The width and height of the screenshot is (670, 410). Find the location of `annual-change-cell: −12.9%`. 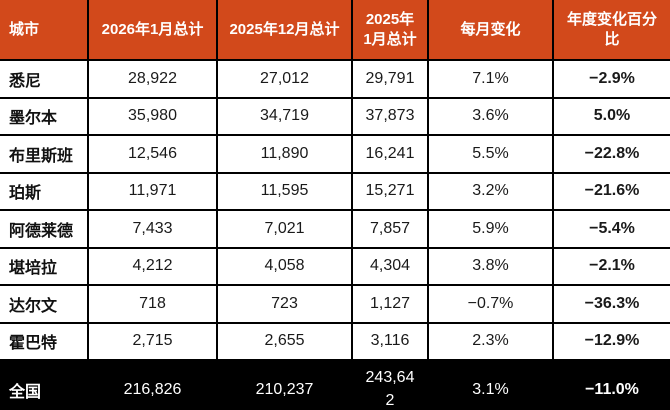

annual-change-cell: −12.9% is located at coordinates (611, 341).